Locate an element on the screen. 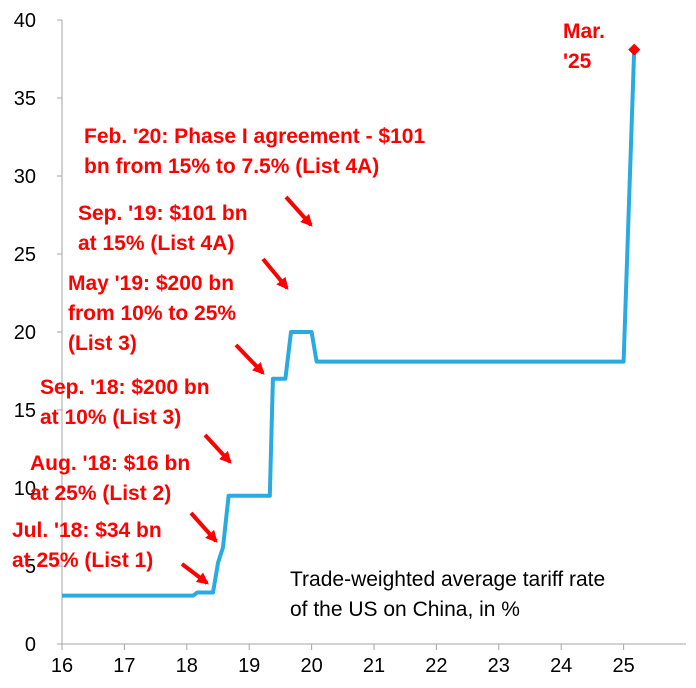 The image size is (696, 688). x-tick-label: 18 is located at coordinates (187, 666).